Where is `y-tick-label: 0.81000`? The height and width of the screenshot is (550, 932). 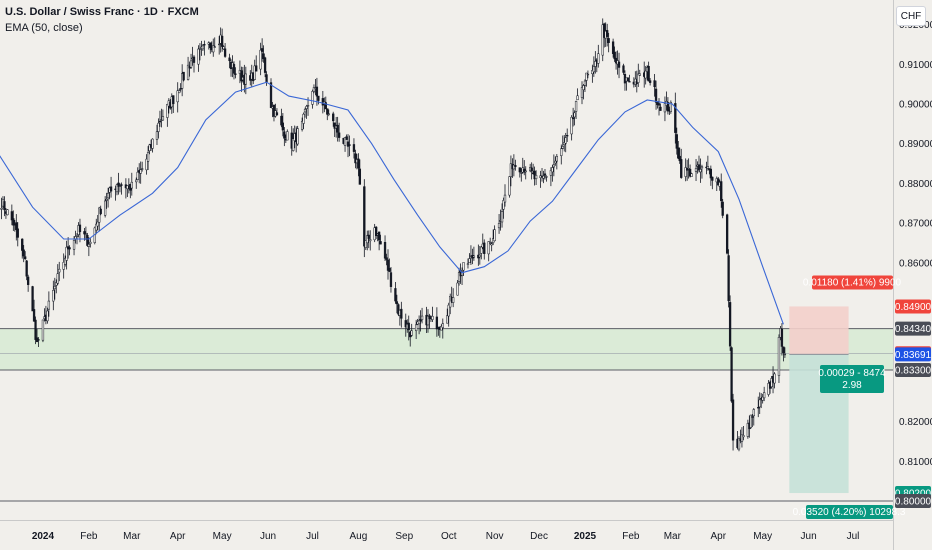
y-tick-label: 0.81000 is located at coordinates (915, 462).